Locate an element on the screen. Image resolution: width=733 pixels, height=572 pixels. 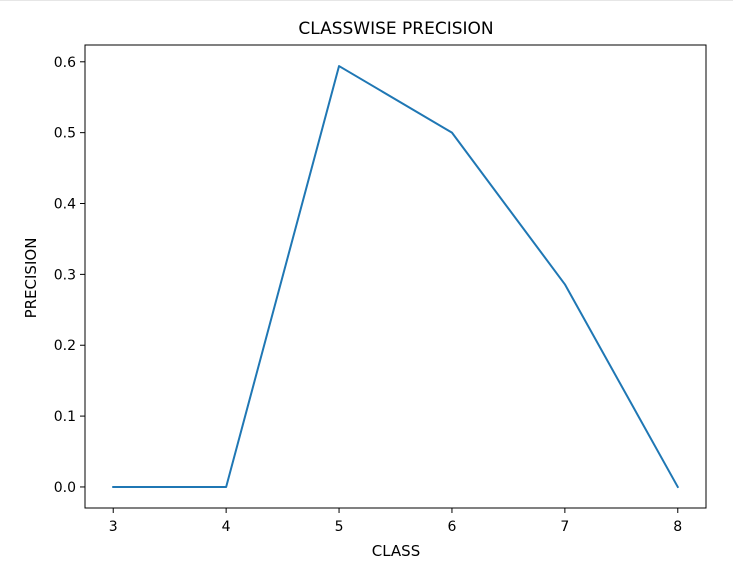
y-tick-label: 0.3 is located at coordinates (65, 275).